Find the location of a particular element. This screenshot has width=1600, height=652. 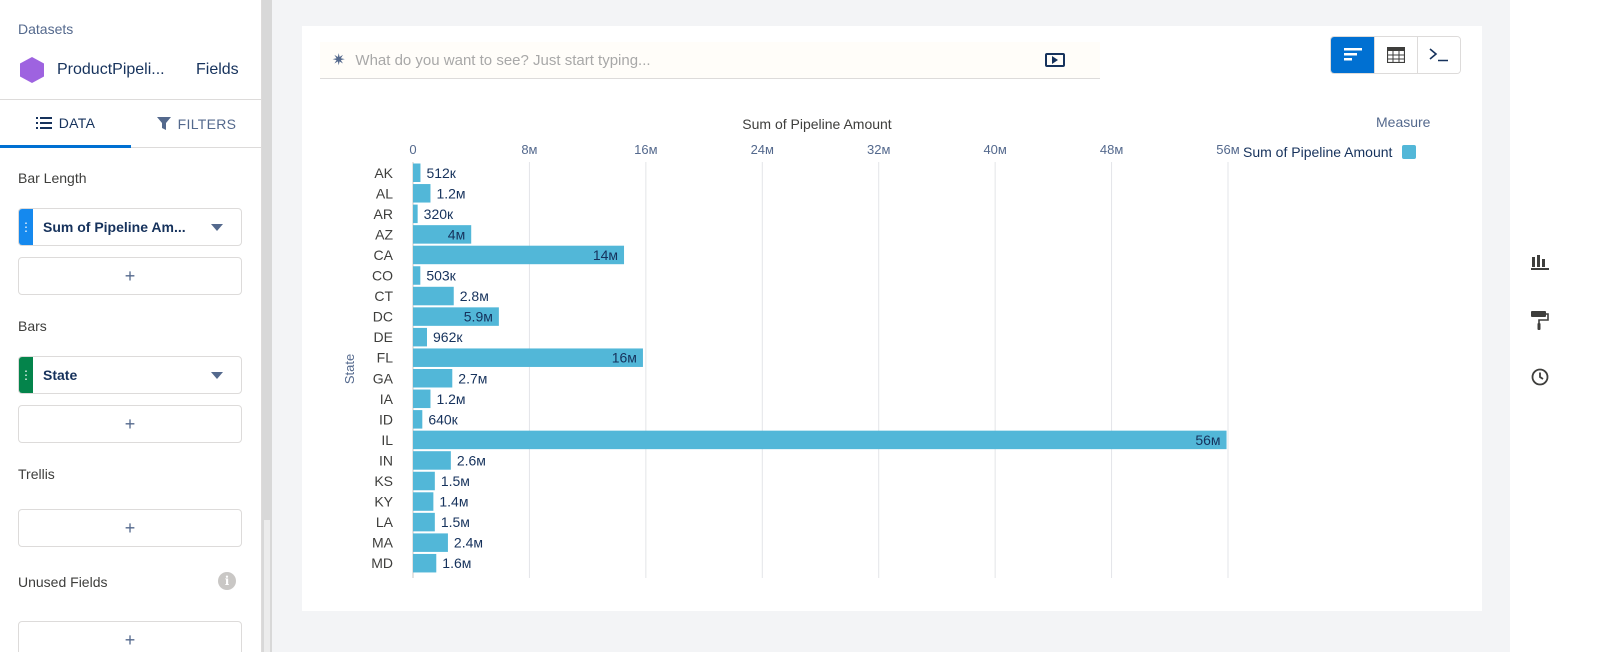

data-label: 962к is located at coordinates (448, 337).